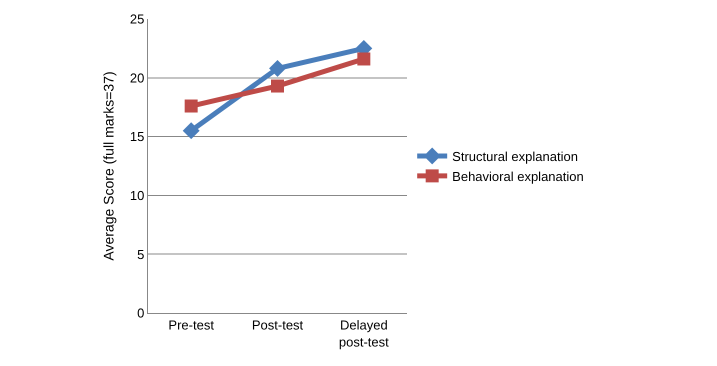 The image size is (717, 366). I want to click on x-tick-label: Post-test, so click(278, 325).